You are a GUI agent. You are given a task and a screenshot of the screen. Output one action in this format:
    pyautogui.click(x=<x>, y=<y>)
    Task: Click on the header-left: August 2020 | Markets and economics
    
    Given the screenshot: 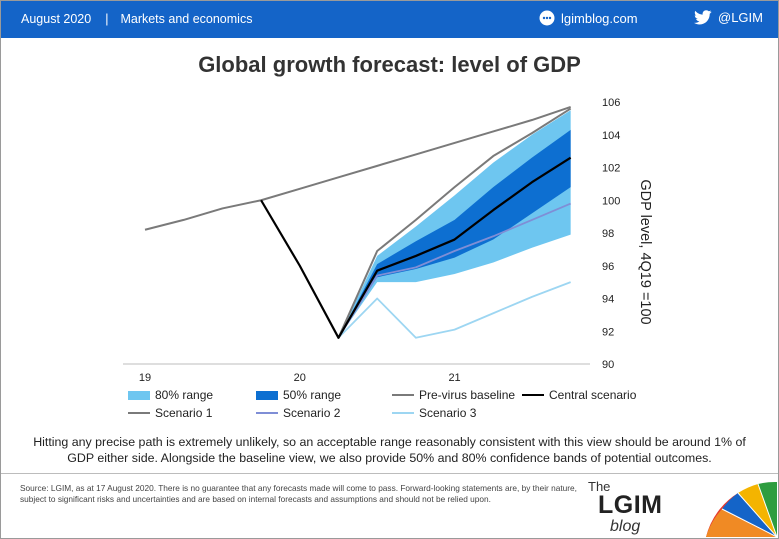 What is the action you would take?
    pyautogui.click(x=136, y=19)
    